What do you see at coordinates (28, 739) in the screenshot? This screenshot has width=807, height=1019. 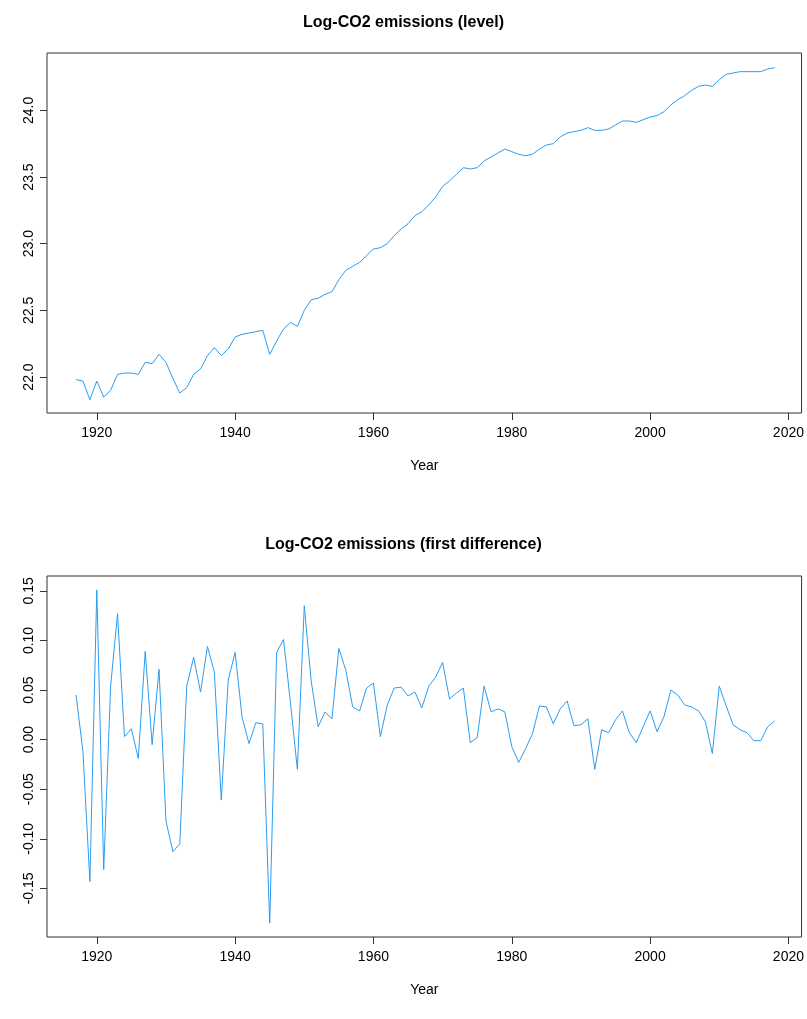 I see `y-tick-label: 0.00` at bounding box center [28, 739].